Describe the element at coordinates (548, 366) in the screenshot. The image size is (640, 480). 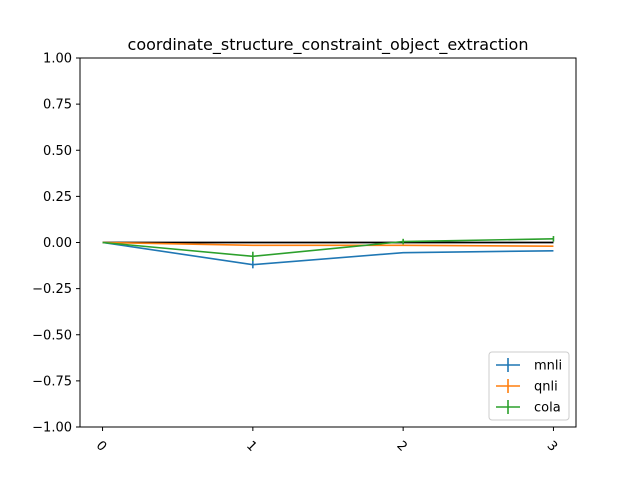
I see `legend-label-mnli: mnli` at that location.